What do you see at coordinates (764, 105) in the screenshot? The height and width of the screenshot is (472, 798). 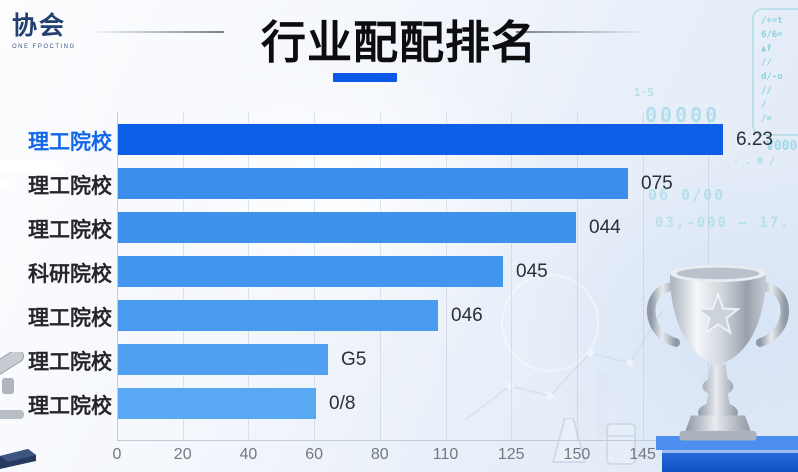 I see `background-glyph-line: /` at bounding box center [764, 105].